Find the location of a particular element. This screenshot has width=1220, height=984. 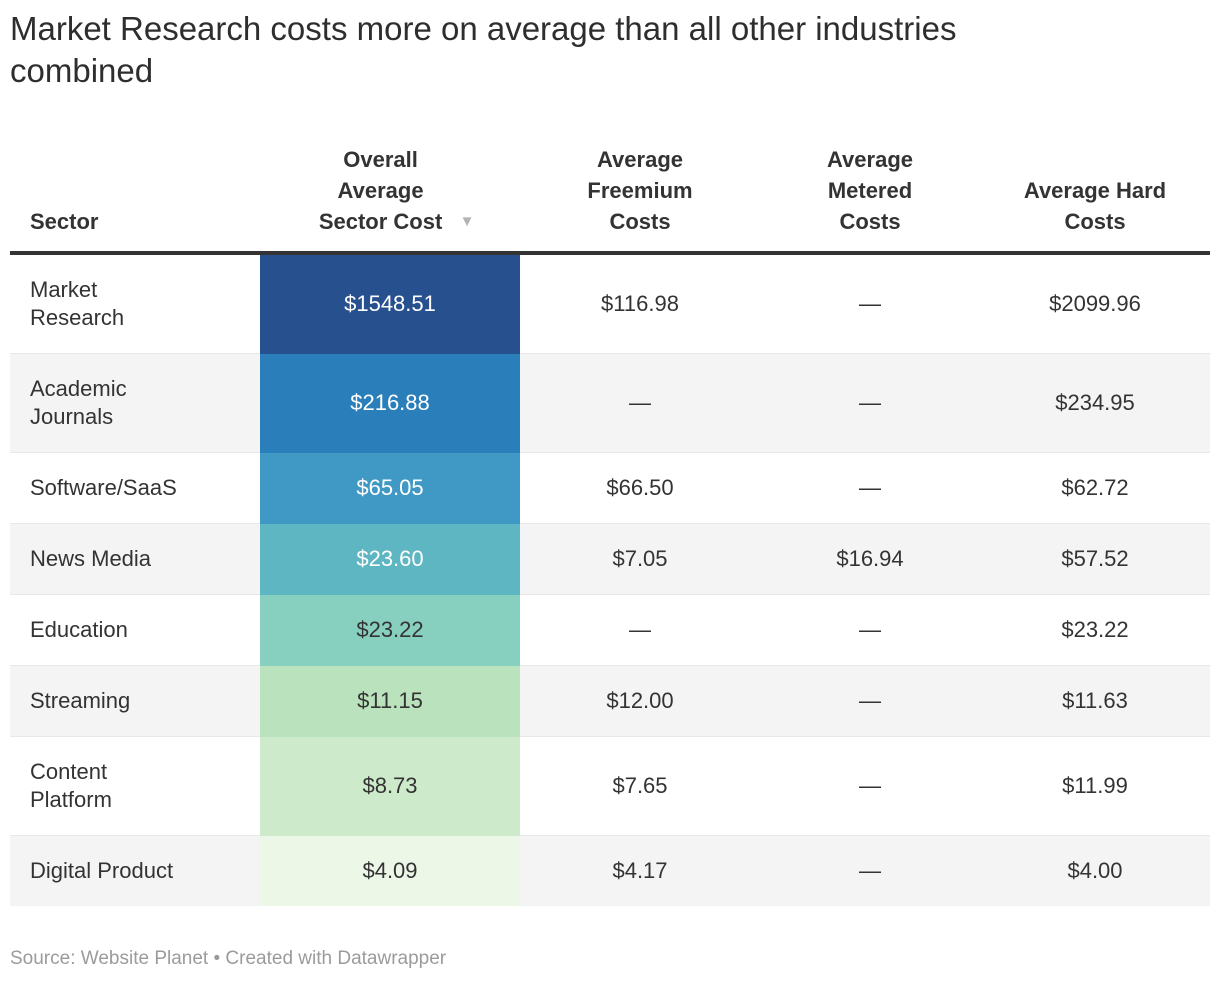

value-cell: $7.05 is located at coordinates (640, 559).